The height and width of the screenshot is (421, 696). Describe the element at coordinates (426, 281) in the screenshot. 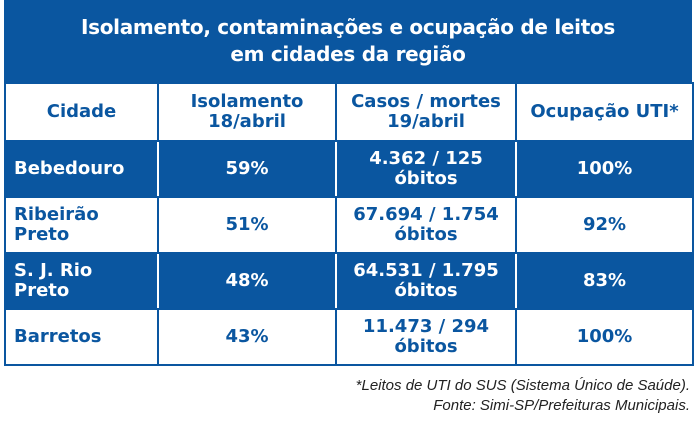

I see `cell-casos: 64.531 / 1.795 óbitos` at that location.